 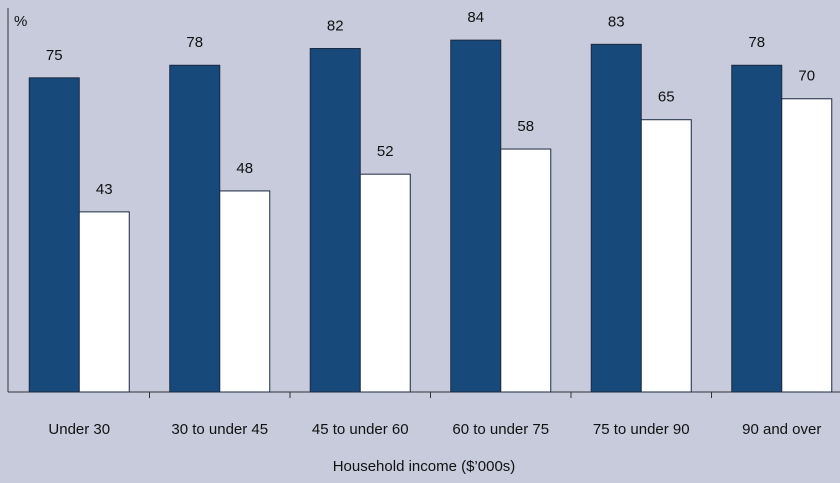 What do you see at coordinates (525, 126) in the screenshot?
I see `data-label: 58` at bounding box center [525, 126].